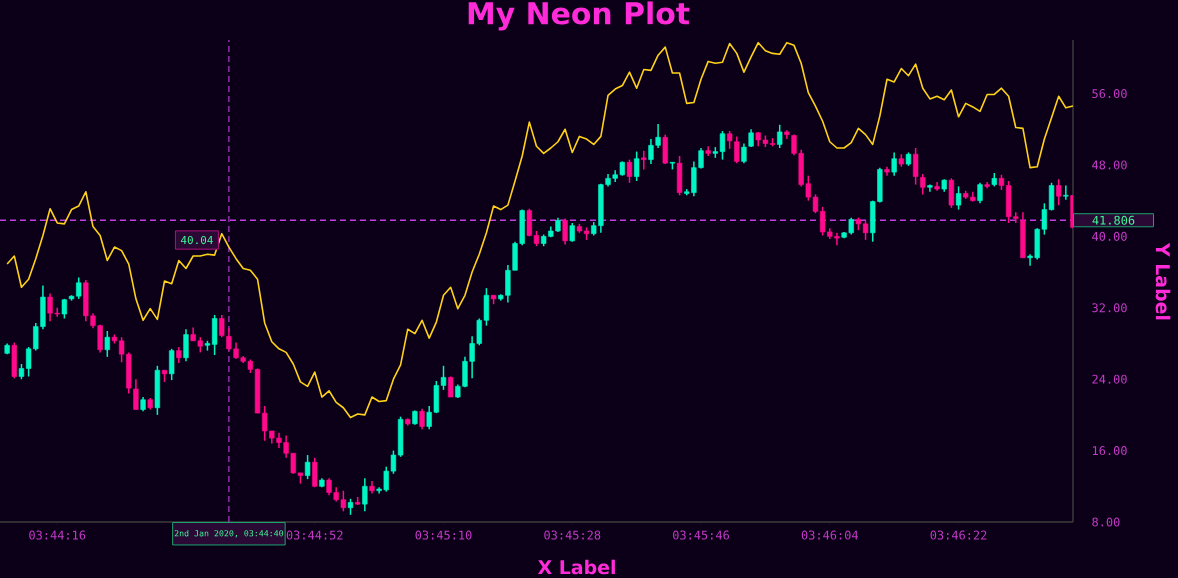  What do you see at coordinates (57, 535) in the screenshot?
I see `x-tick-label: 03:44:16` at bounding box center [57, 535].